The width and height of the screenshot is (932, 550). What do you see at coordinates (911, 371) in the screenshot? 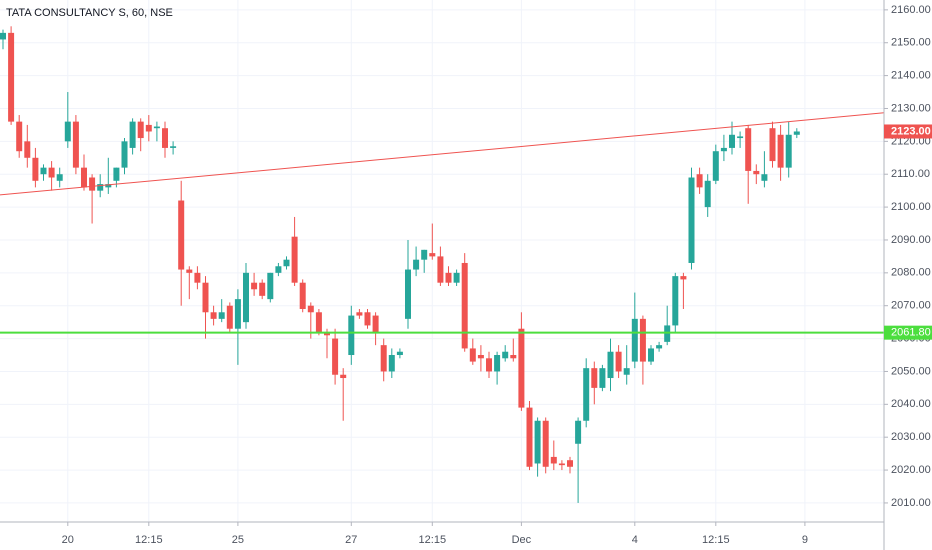
I see `y-tick-label: 2050.00` at bounding box center [911, 371].